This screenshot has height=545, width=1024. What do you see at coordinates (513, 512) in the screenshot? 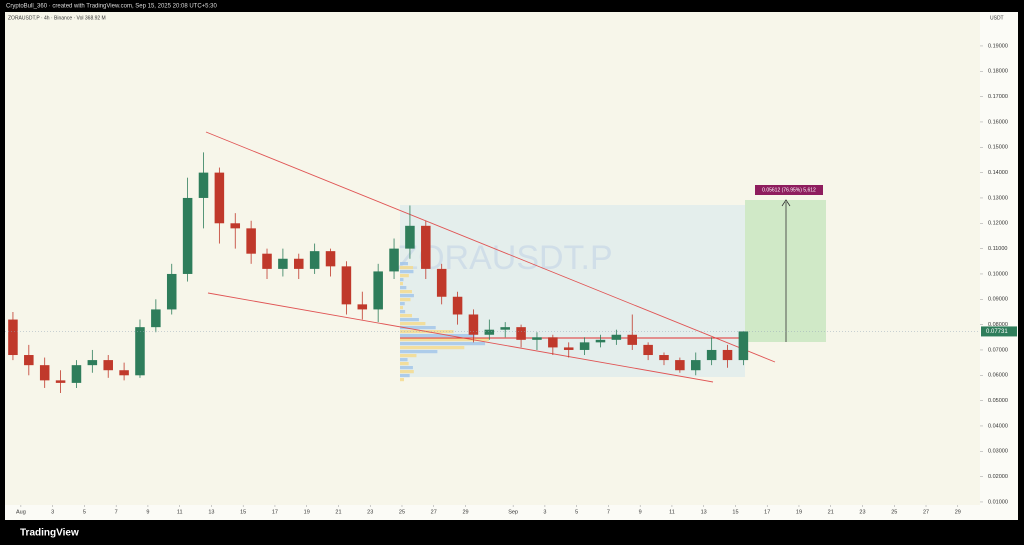
I see `x-tick-label: Sep` at bounding box center [513, 512].